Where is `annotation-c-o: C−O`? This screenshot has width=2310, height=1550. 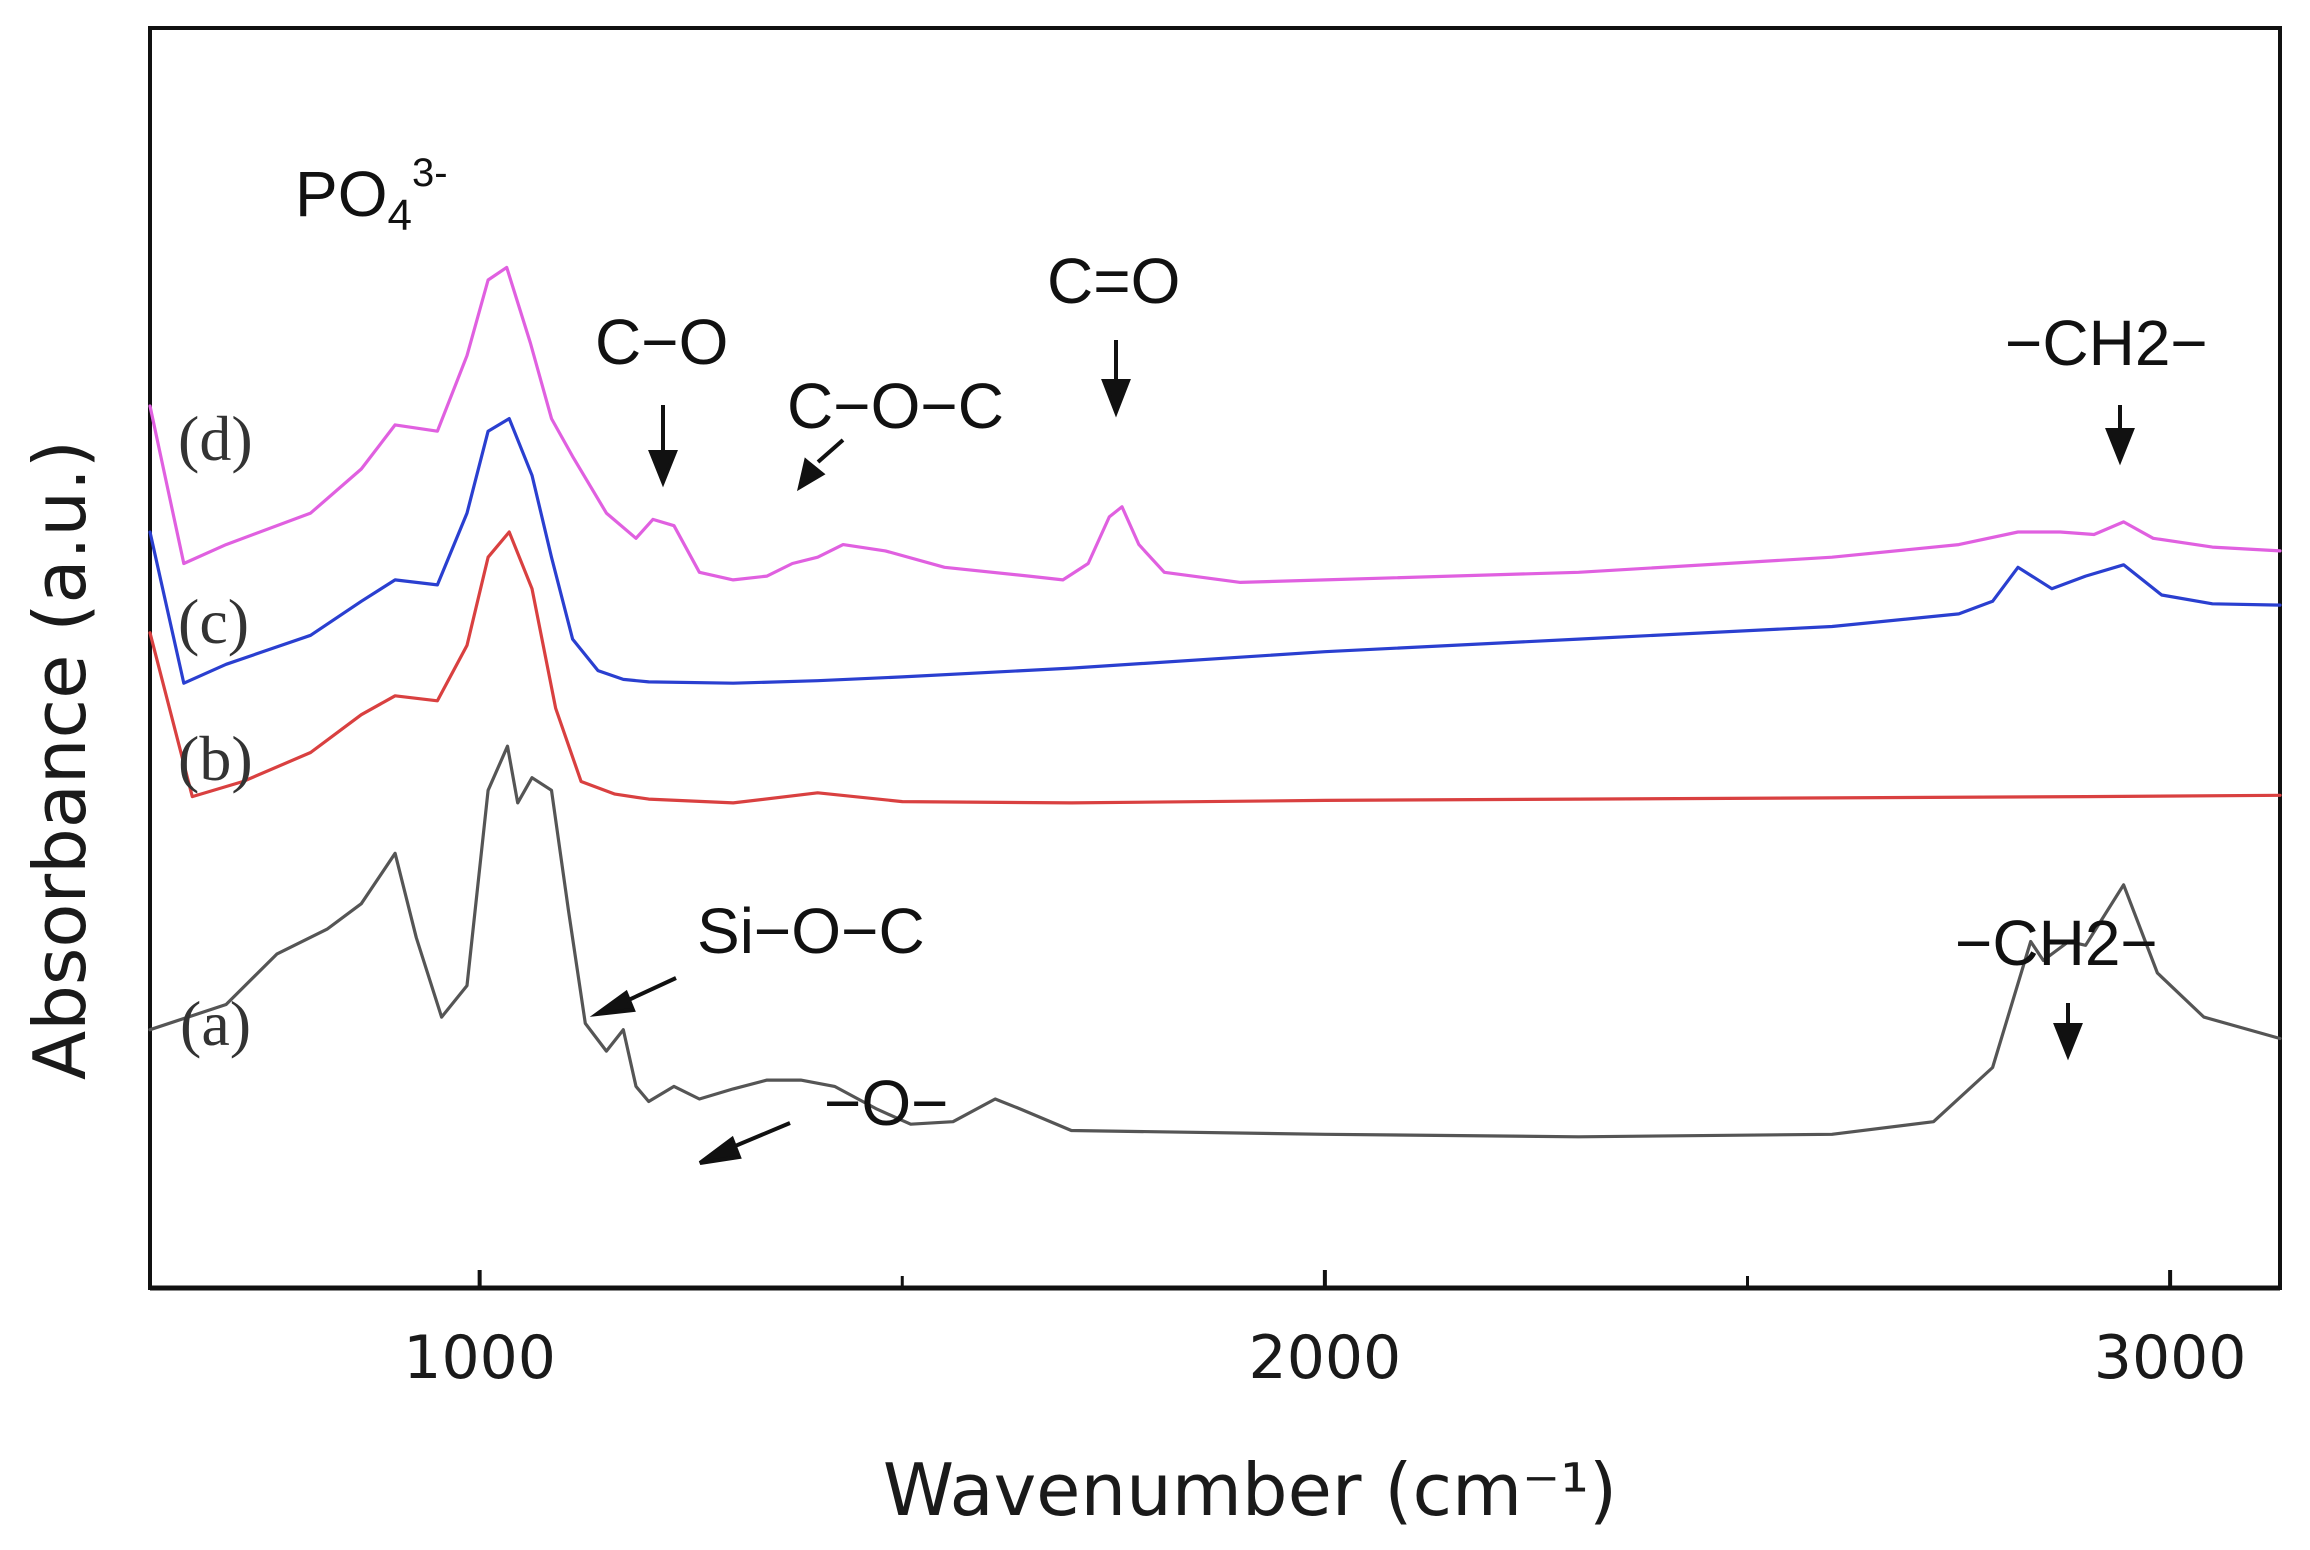
annotation-c-o: C−O is located at coordinates (661, 342).